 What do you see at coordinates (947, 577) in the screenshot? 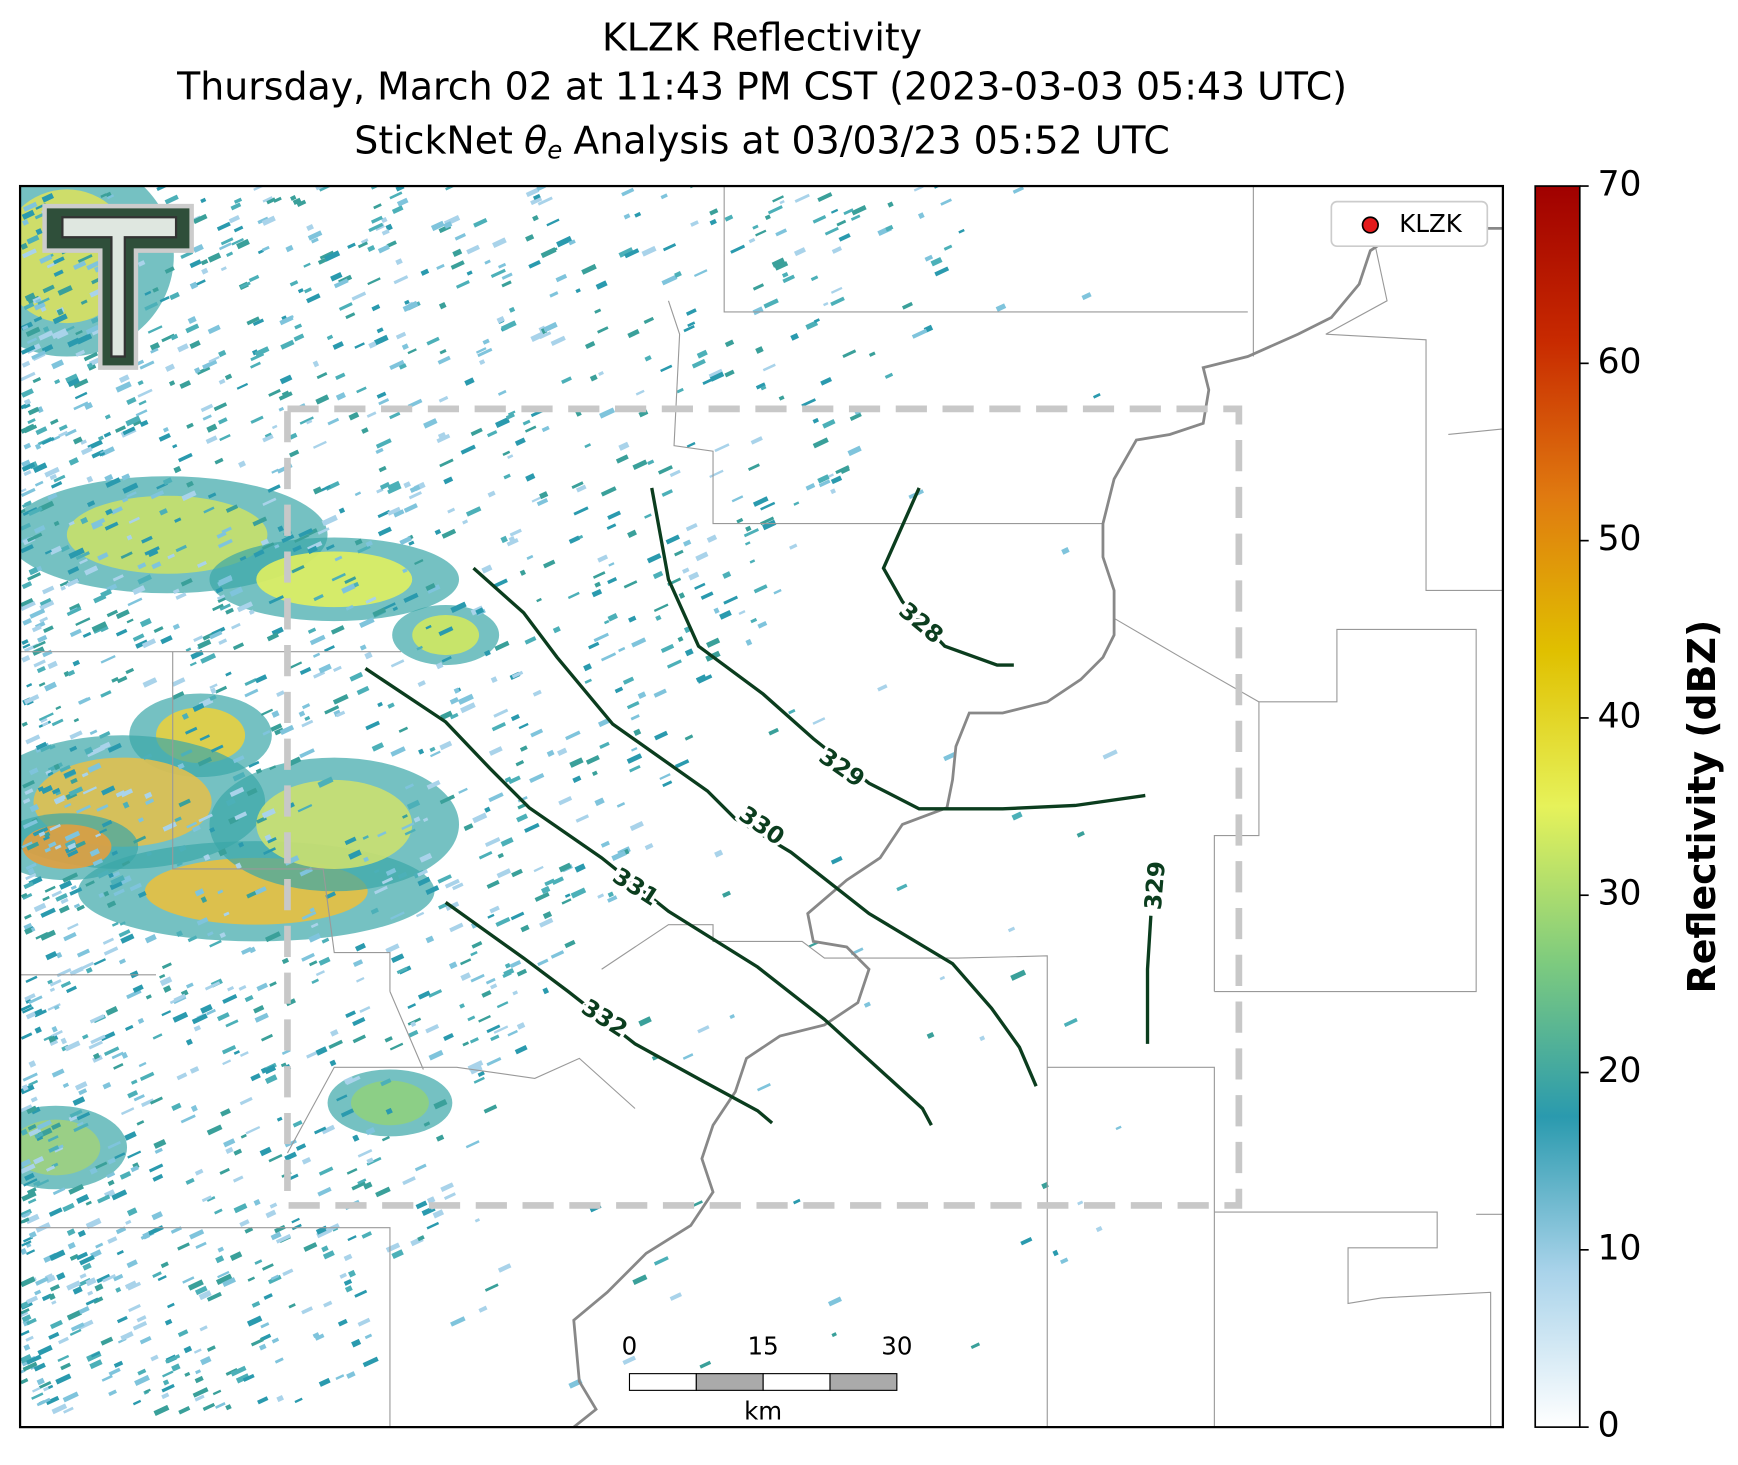
I see `contour-line` at bounding box center [947, 577].